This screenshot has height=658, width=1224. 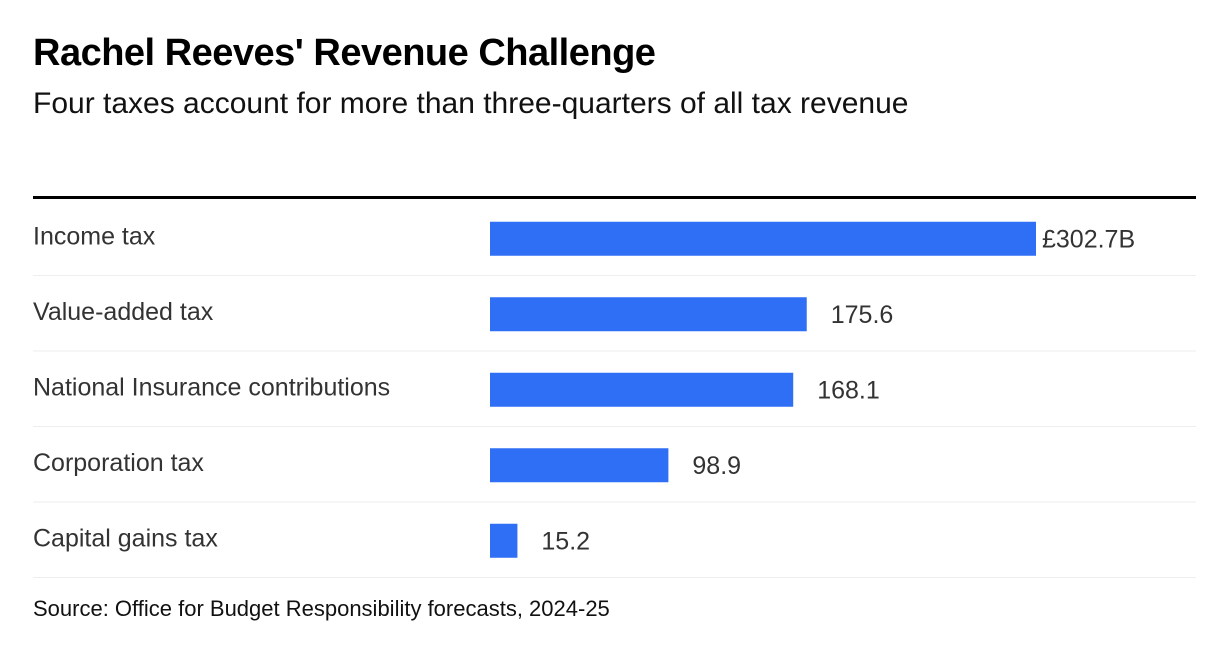 What do you see at coordinates (862, 315) in the screenshot?
I see `value-label: 175.6` at bounding box center [862, 315].